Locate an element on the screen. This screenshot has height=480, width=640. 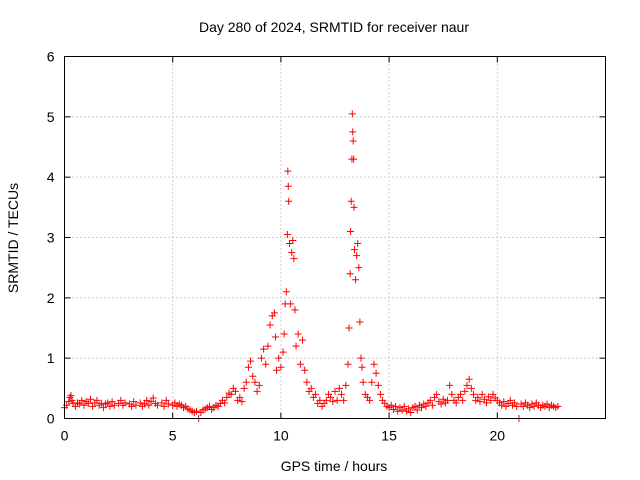
y-axis-label: SRMTID / TECUs is located at coordinates (13, 238).